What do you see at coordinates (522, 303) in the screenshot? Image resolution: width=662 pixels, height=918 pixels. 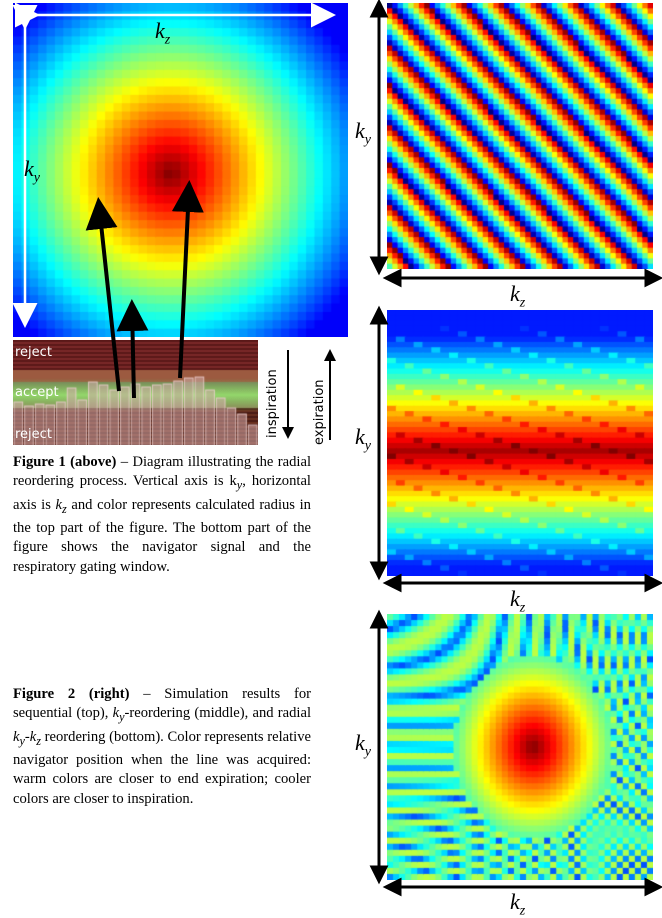 I see `p1-kz-sub: z` at bounding box center [522, 303].